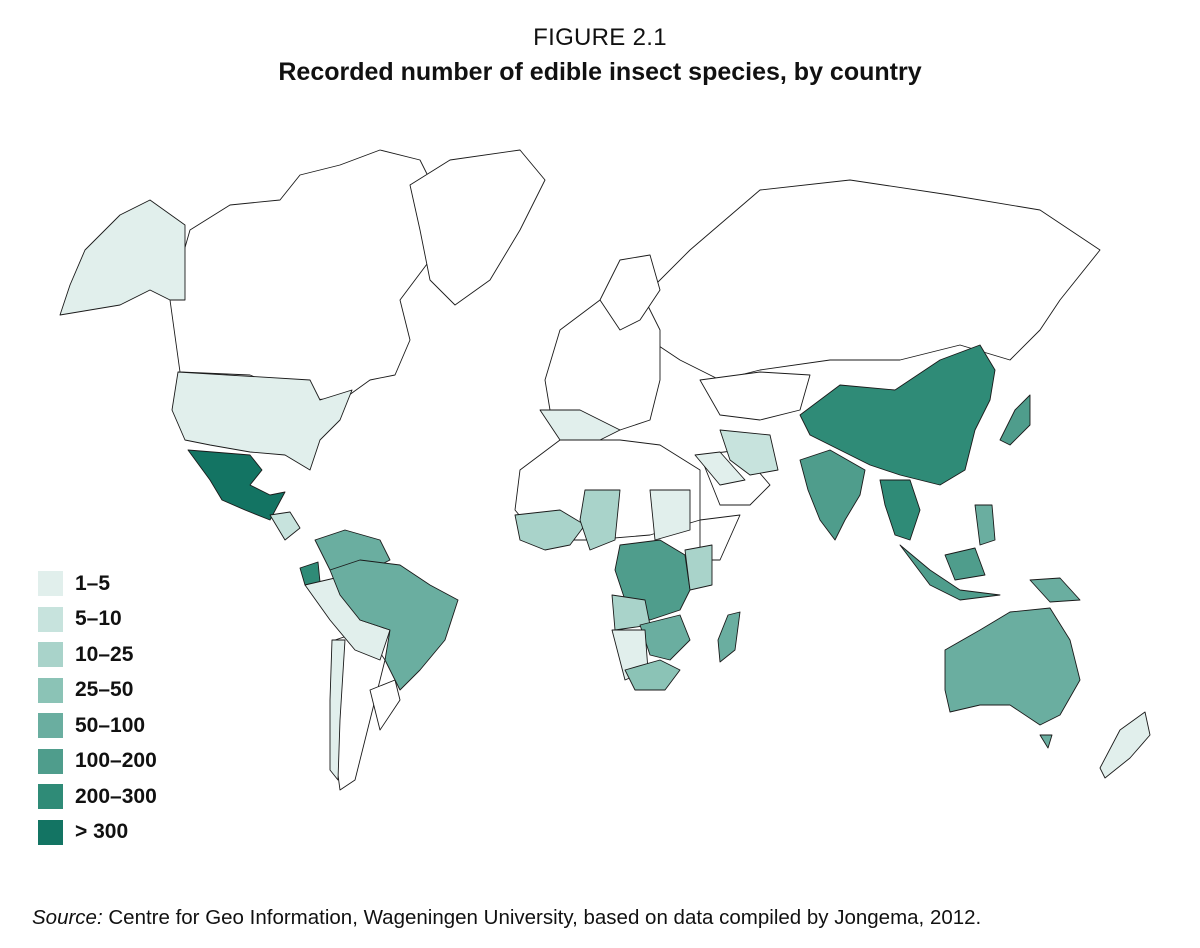  What do you see at coordinates (337, 710) in the screenshot?
I see `region-chile` at bounding box center [337, 710].